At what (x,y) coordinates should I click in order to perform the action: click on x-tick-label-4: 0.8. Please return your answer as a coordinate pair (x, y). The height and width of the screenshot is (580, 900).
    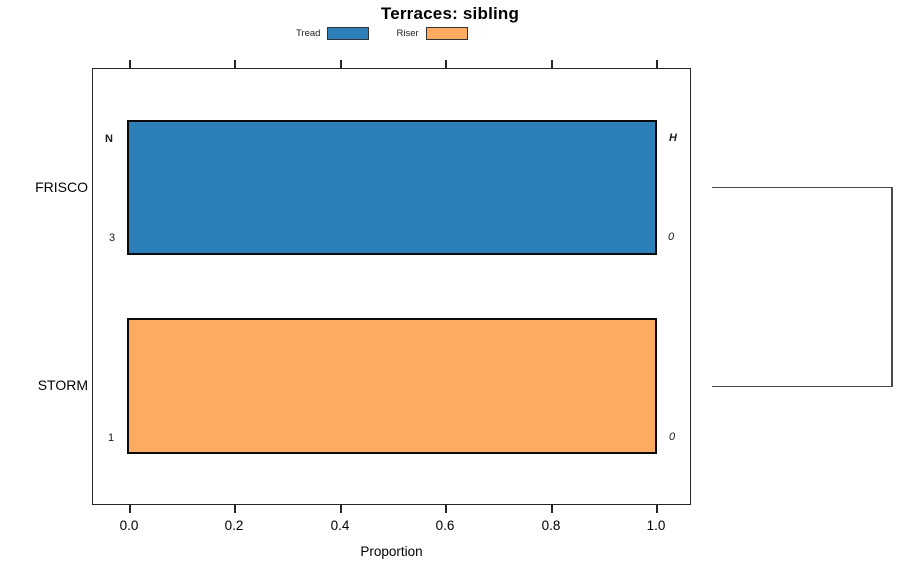
    Looking at the image, I should click on (551, 525).